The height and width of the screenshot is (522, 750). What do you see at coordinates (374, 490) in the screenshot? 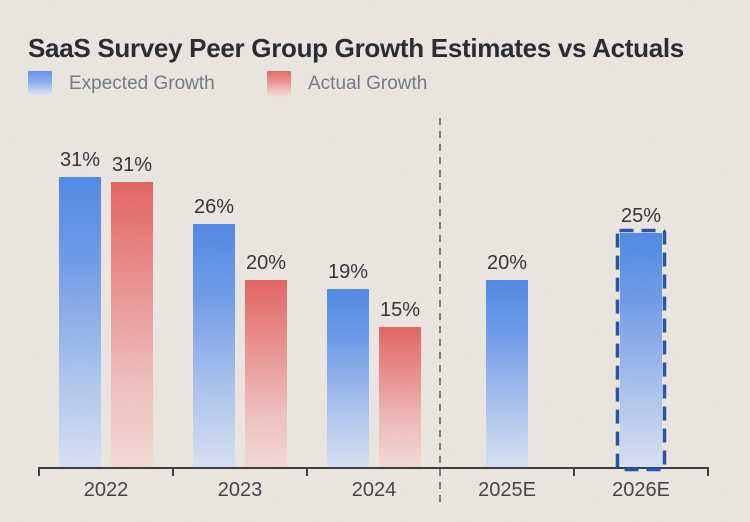
I see `x-axis-label-2024: 2024` at bounding box center [374, 490].